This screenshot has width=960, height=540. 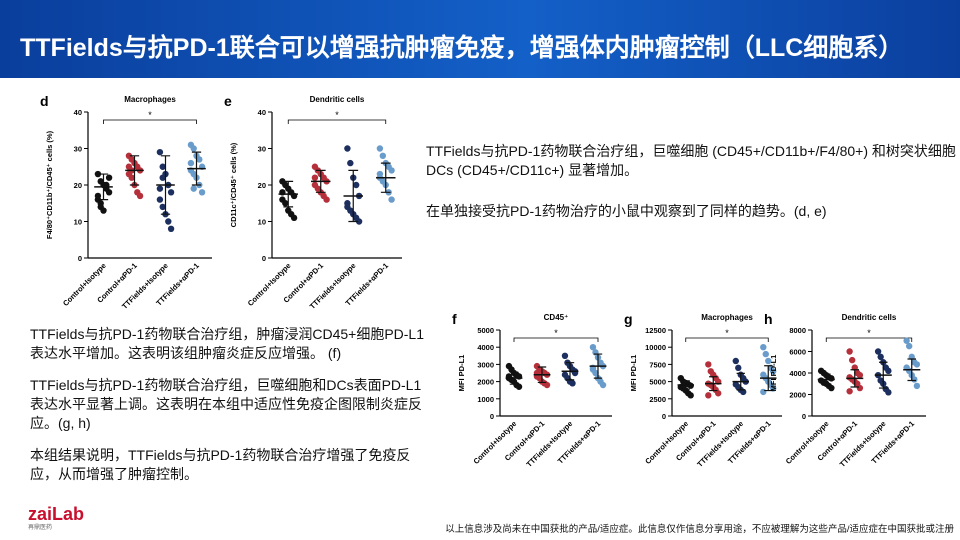 What do you see at coordinates (49, 184) in the screenshot?
I see `y-axis-label: F4/80⁺CD11b⁺/CD45⁺ cells (%)` at bounding box center [49, 184].